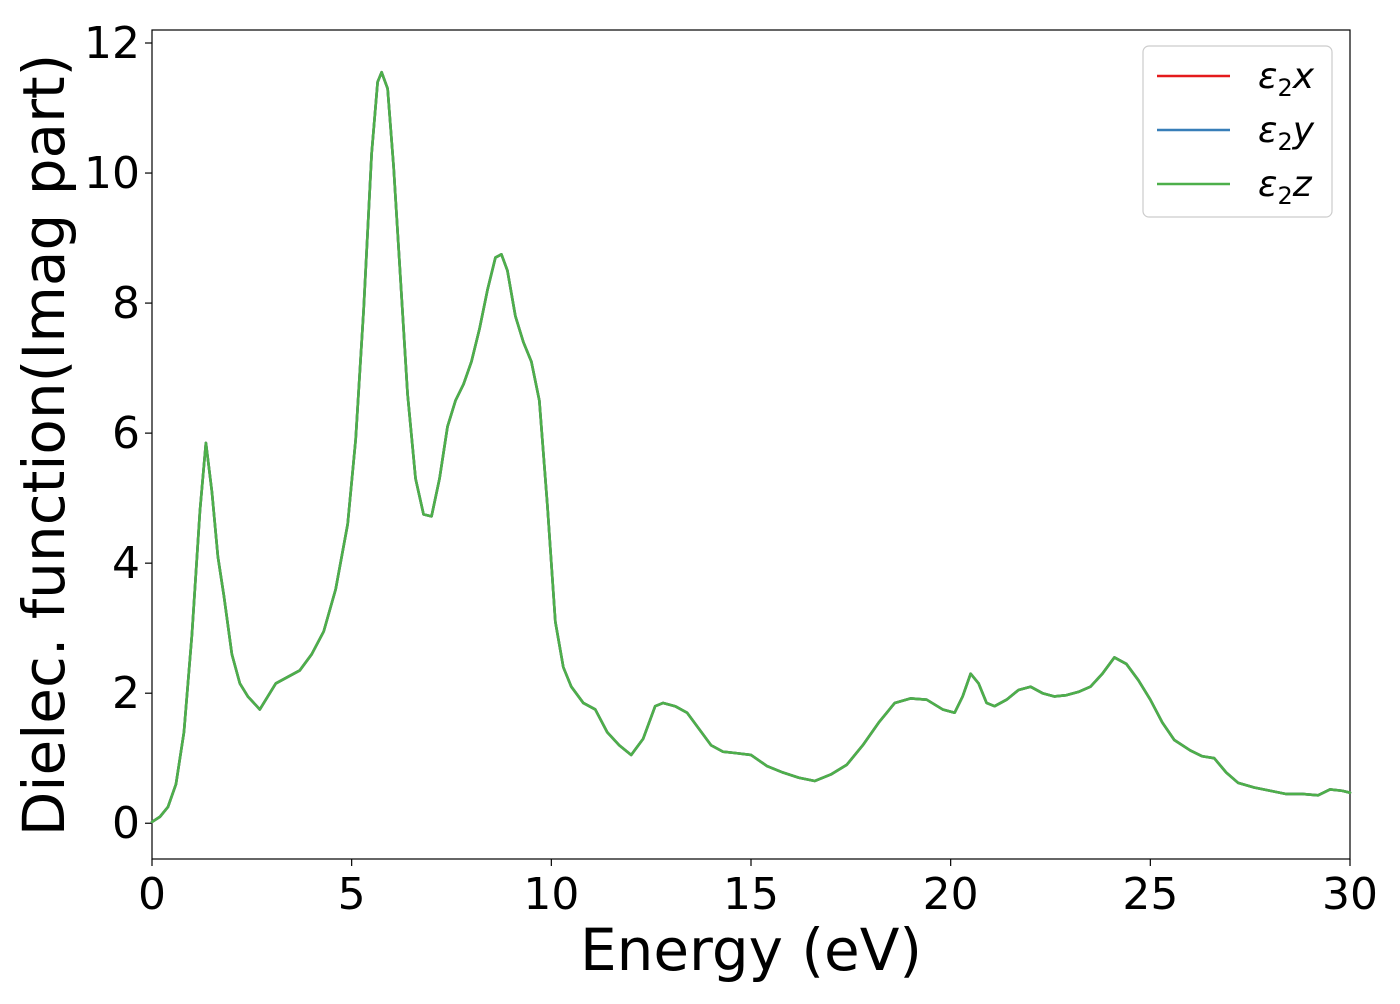 Image resolution: width=1400 pixels, height=1004 pixels. I want to click on legend-label: ε2y, so click(1286, 133).